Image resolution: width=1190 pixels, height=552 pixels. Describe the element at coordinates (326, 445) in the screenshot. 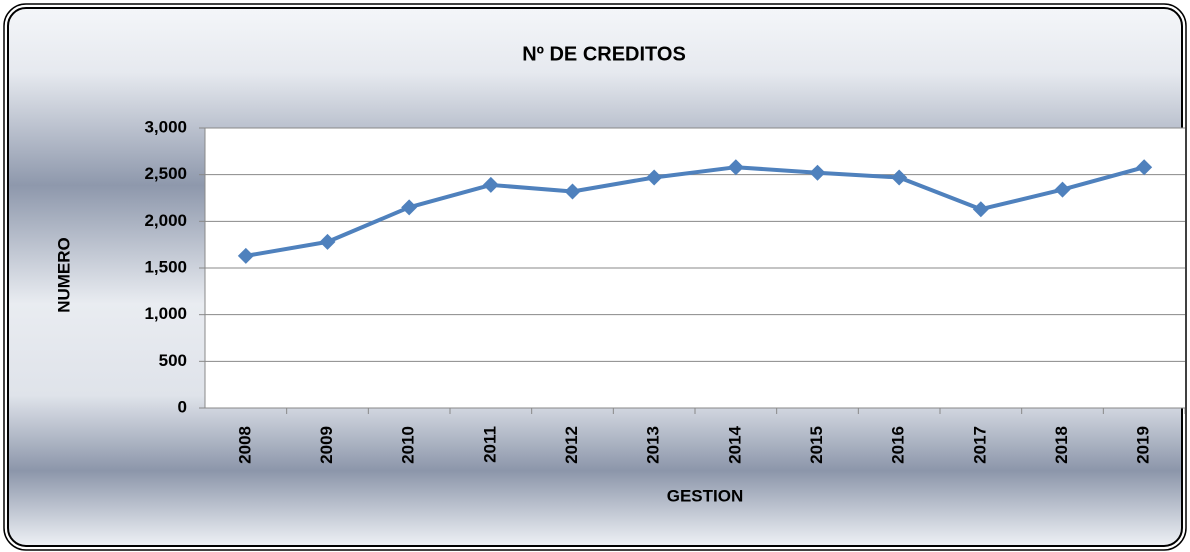

I see `x-tick-label: 2009` at that location.